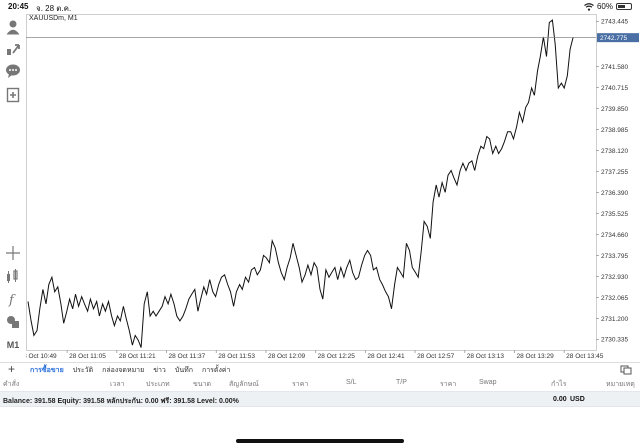 This screenshot has height=447, width=640. Describe the element at coordinates (614, 340) in the screenshot. I see `y-tick-label: 2730.335` at that location.